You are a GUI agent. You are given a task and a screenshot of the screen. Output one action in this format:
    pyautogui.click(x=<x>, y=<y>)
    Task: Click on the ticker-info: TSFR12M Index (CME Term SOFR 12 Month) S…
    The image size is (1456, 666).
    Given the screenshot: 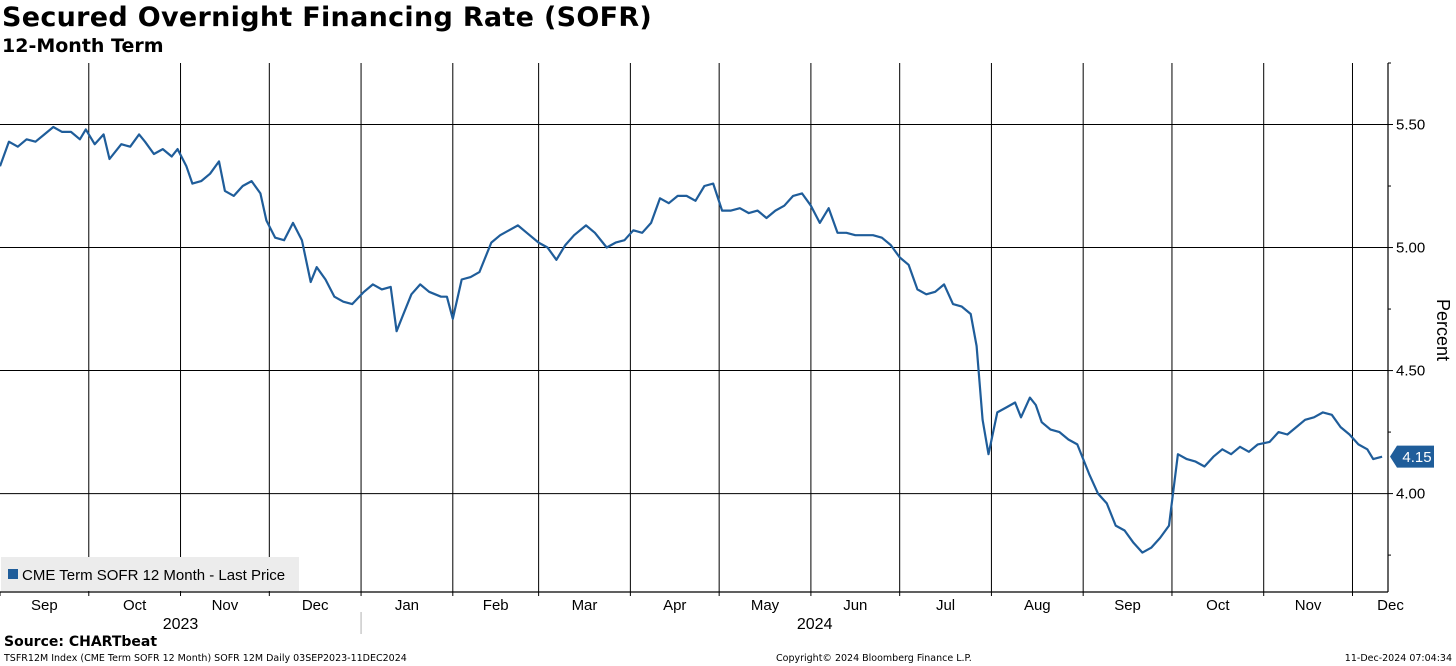 What is the action you would take?
    pyautogui.click(x=205, y=658)
    